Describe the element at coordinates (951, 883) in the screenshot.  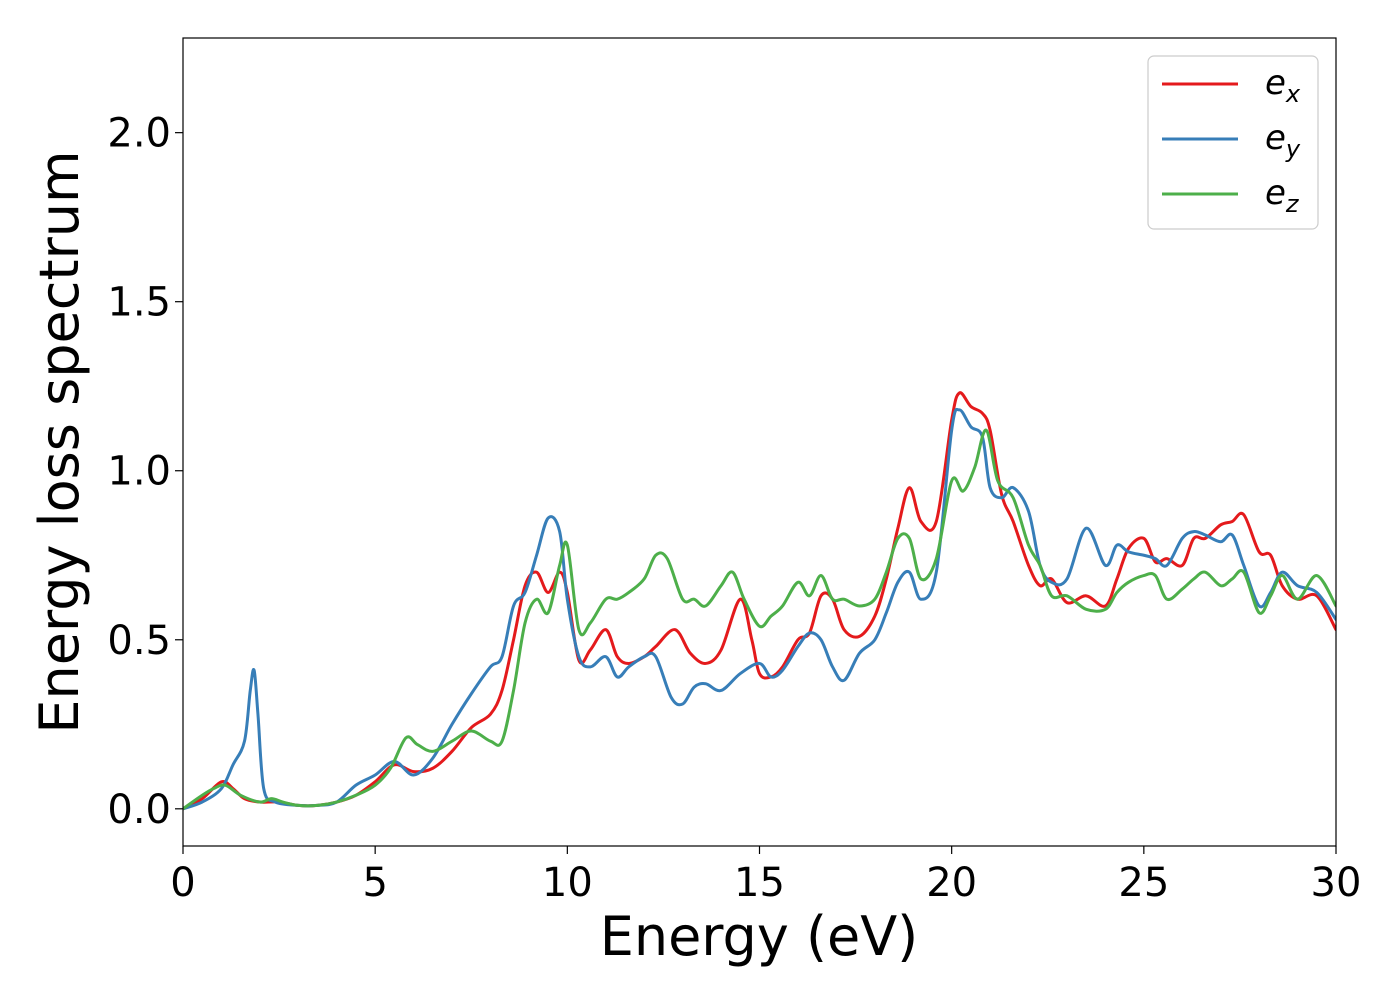
I see `x-tick-label: 20` at that location.